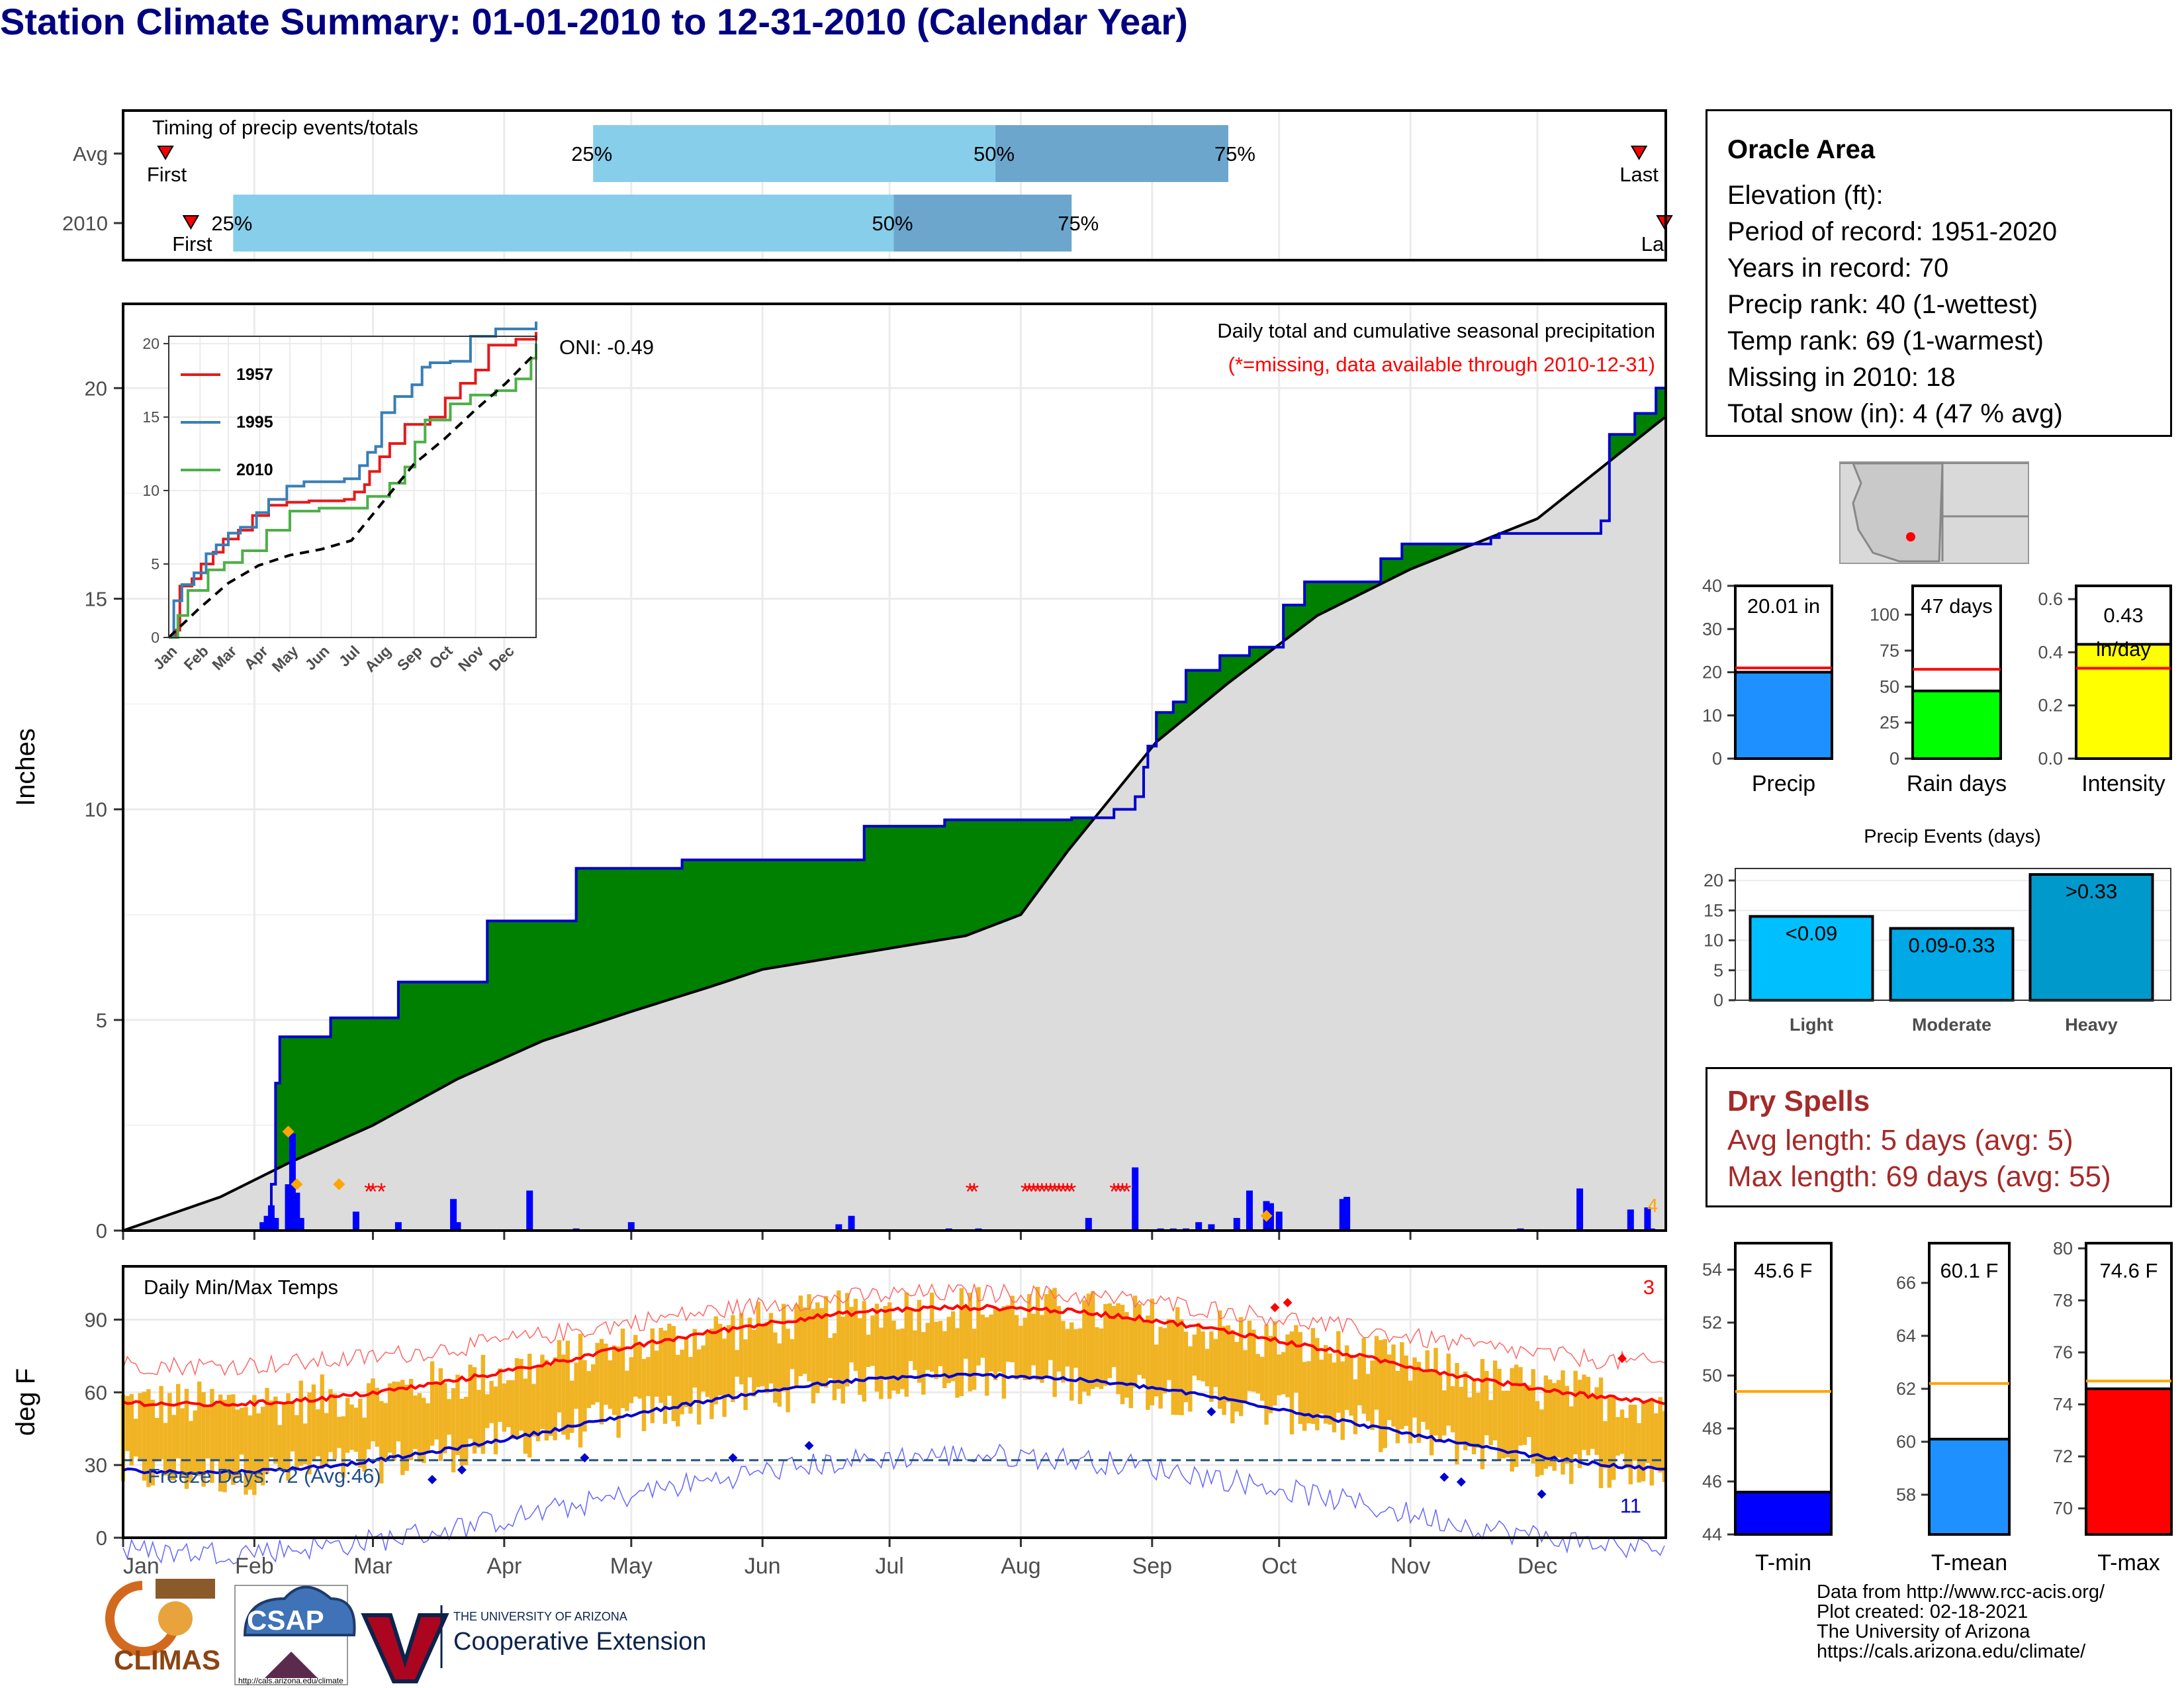 This screenshot has height=1688, width=2184. Describe the element at coordinates (372, 1566) in the screenshot. I see `month-label: Mar` at that location.